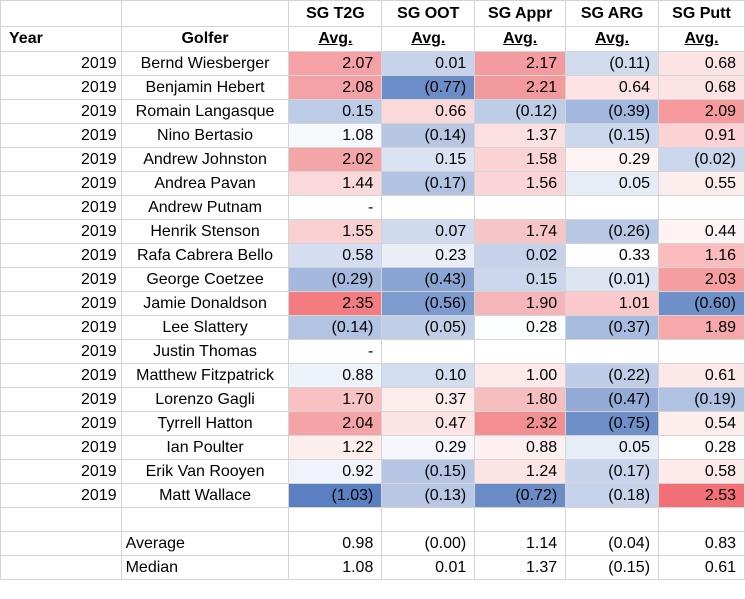 This screenshot has height=599, width=745. Describe the element at coordinates (520, 303) in the screenshot. I see `sg-appr-cell: 1.90` at that location.